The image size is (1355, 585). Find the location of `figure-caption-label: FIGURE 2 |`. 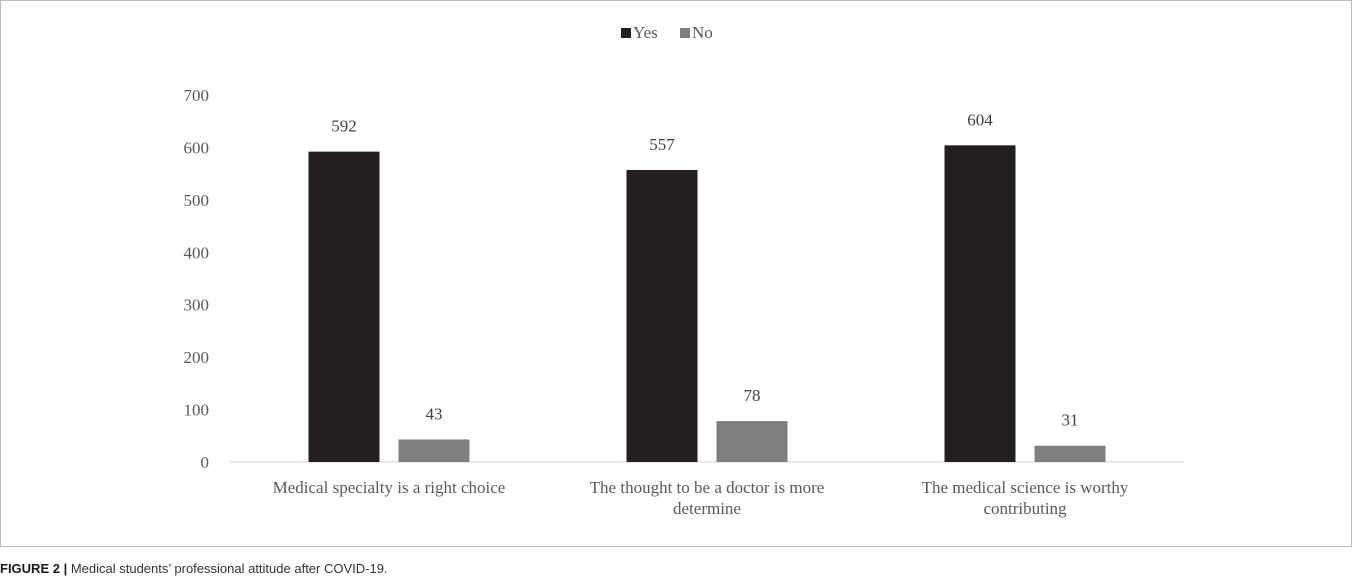

figure-caption-label: FIGURE 2 | is located at coordinates (34, 568).